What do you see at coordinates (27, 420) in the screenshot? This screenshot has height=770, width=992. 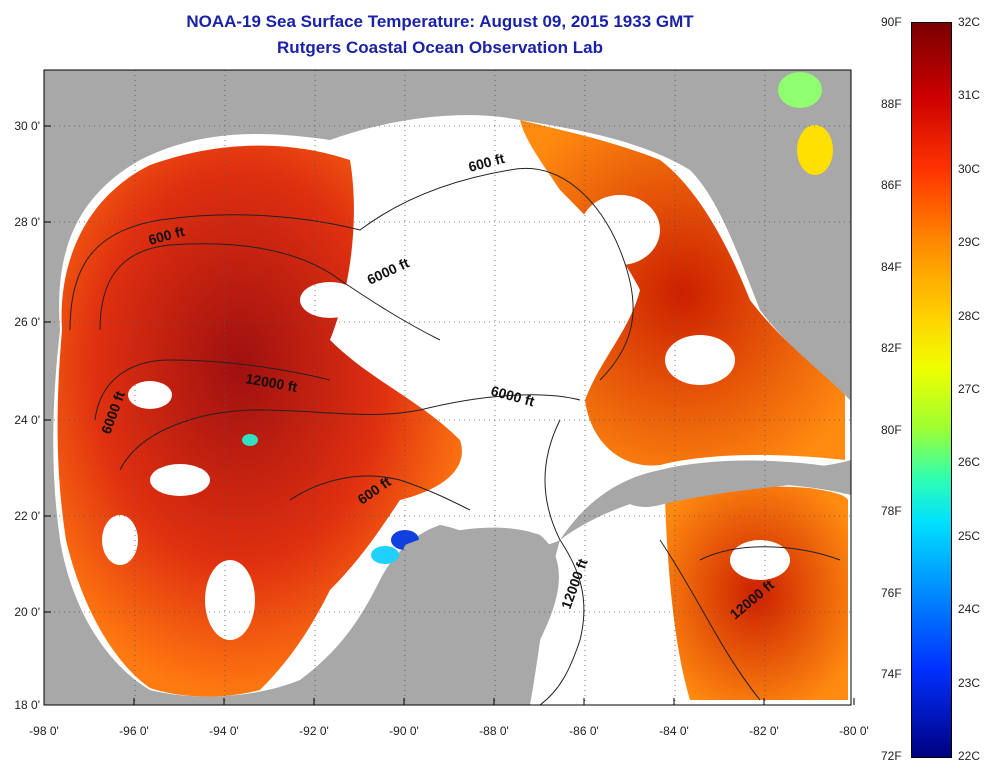 I see `y-tick-label: 24 0'` at bounding box center [27, 420].